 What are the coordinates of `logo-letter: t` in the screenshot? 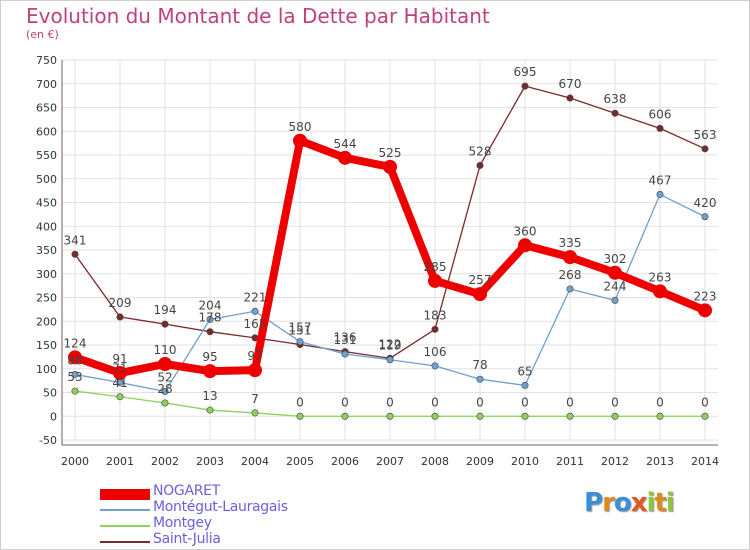 It's located at (660, 503).